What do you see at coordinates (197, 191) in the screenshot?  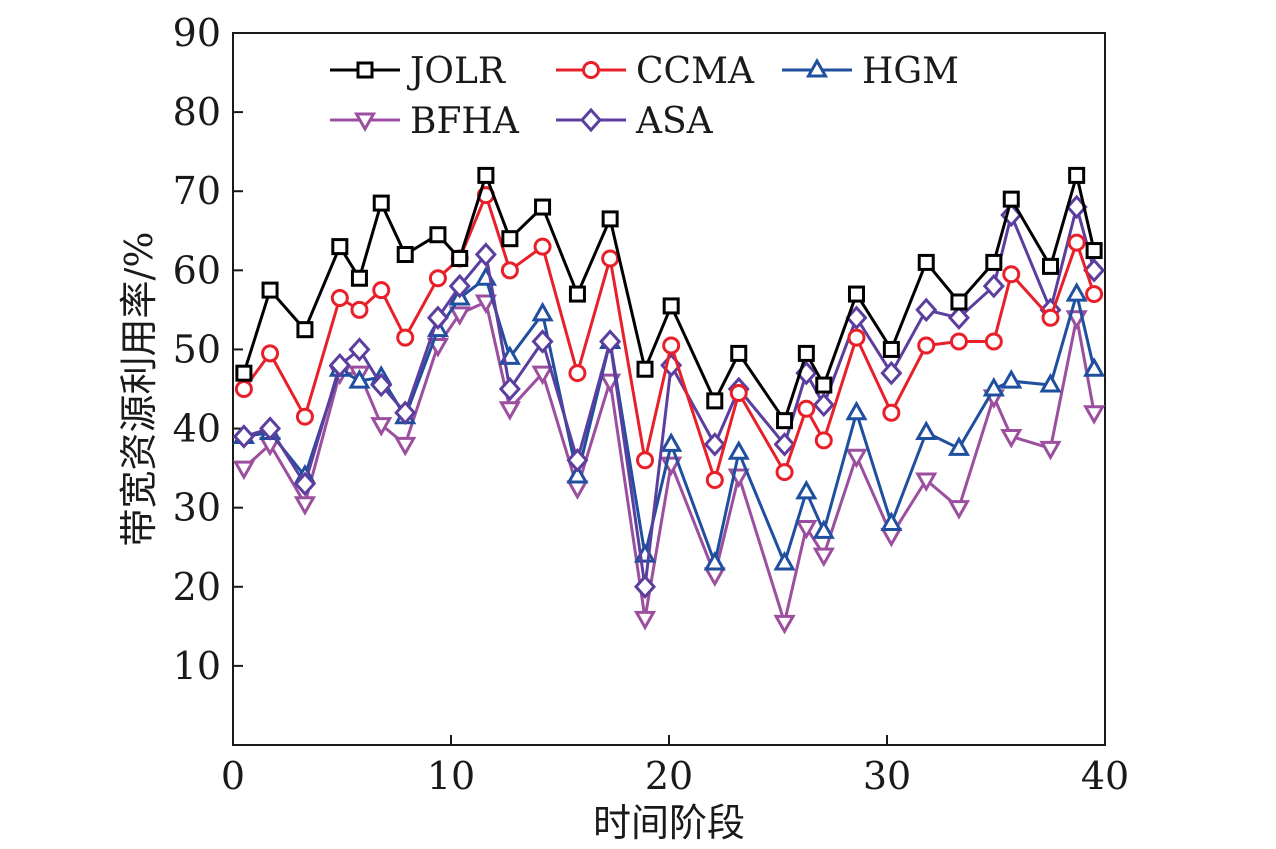 I see `y-tick-label: 70` at bounding box center [197, 191].